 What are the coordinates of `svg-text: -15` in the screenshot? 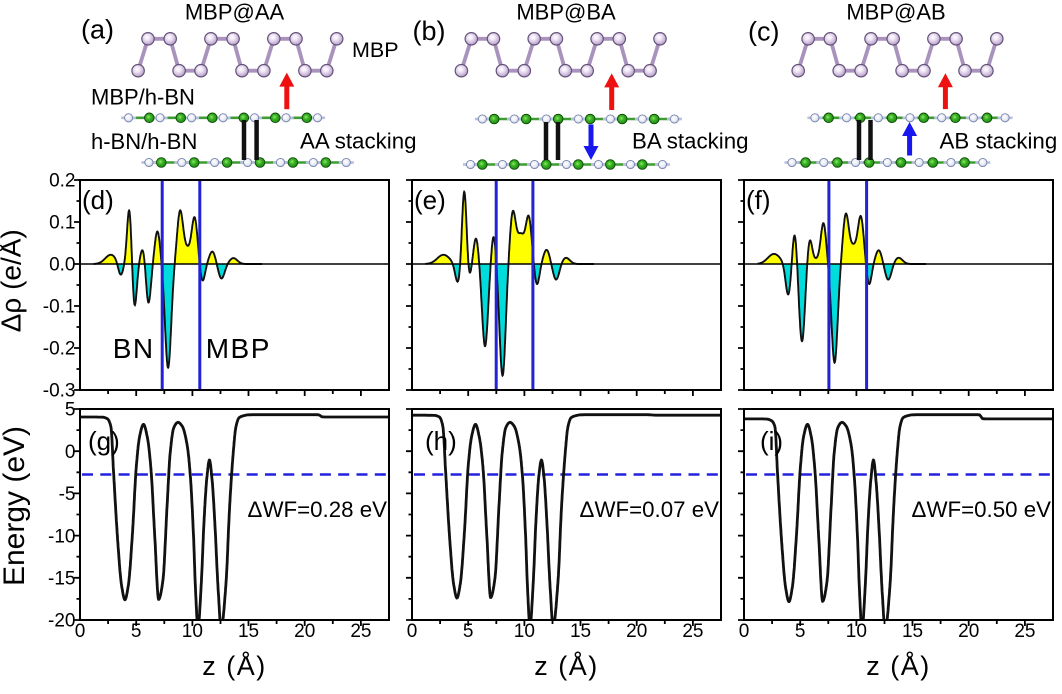 It's located at (61, 579).